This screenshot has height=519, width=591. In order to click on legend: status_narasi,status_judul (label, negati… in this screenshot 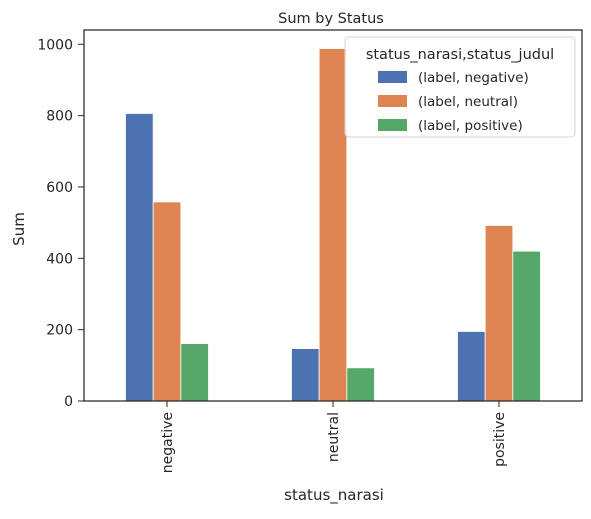, I will do `click(460, 87)`.